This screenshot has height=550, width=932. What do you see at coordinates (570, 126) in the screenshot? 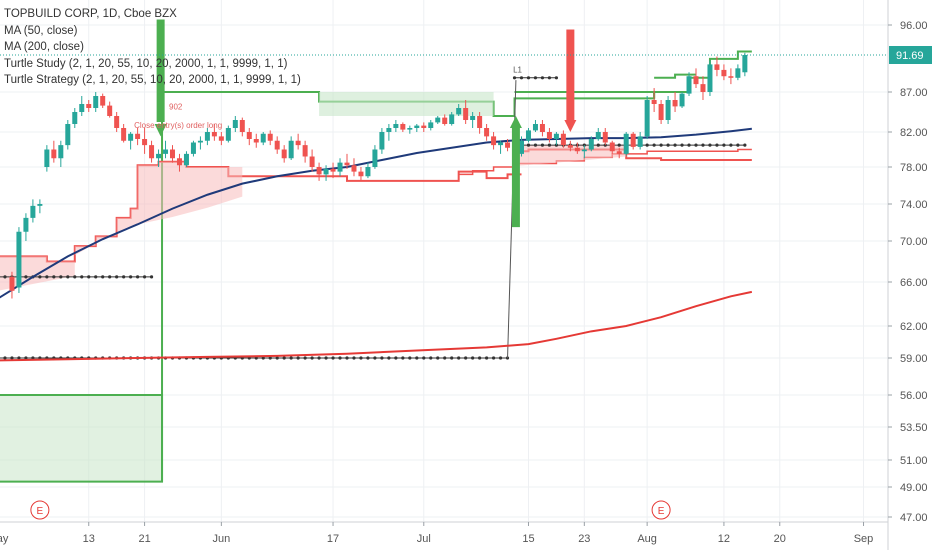
I see `short-arrow-head` at bounding box center [570, 126].